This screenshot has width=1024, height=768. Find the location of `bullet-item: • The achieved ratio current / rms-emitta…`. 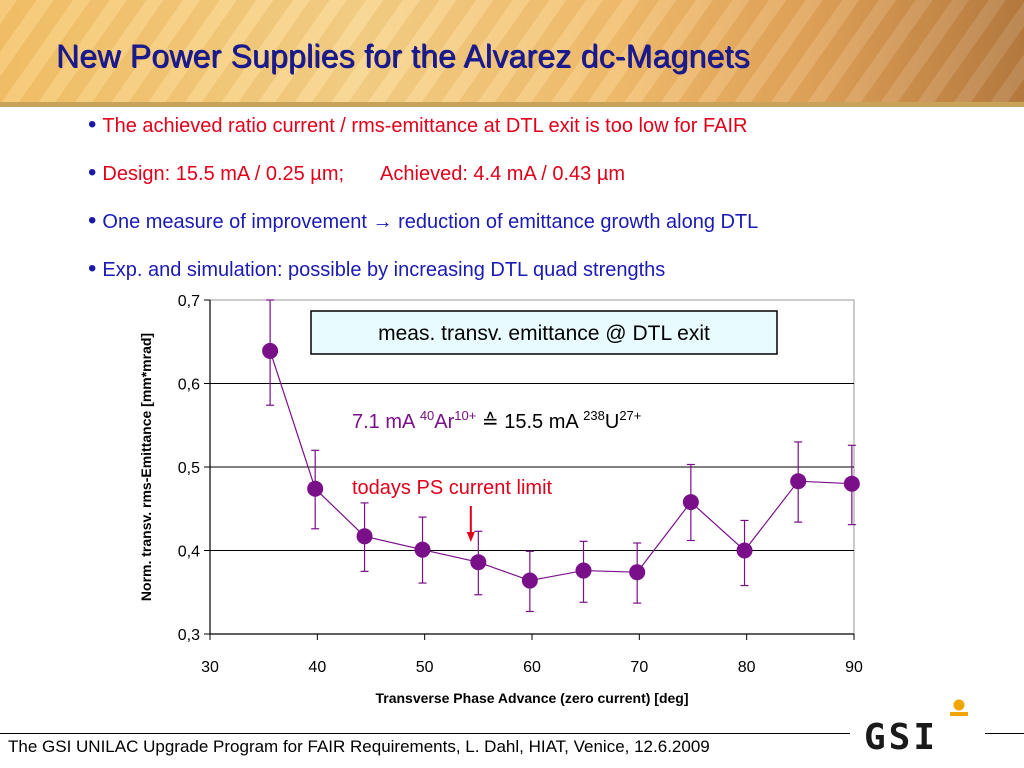

bullet-item: • The achieved ratio current / rms-emitta… is located at coordinates (423, 135).